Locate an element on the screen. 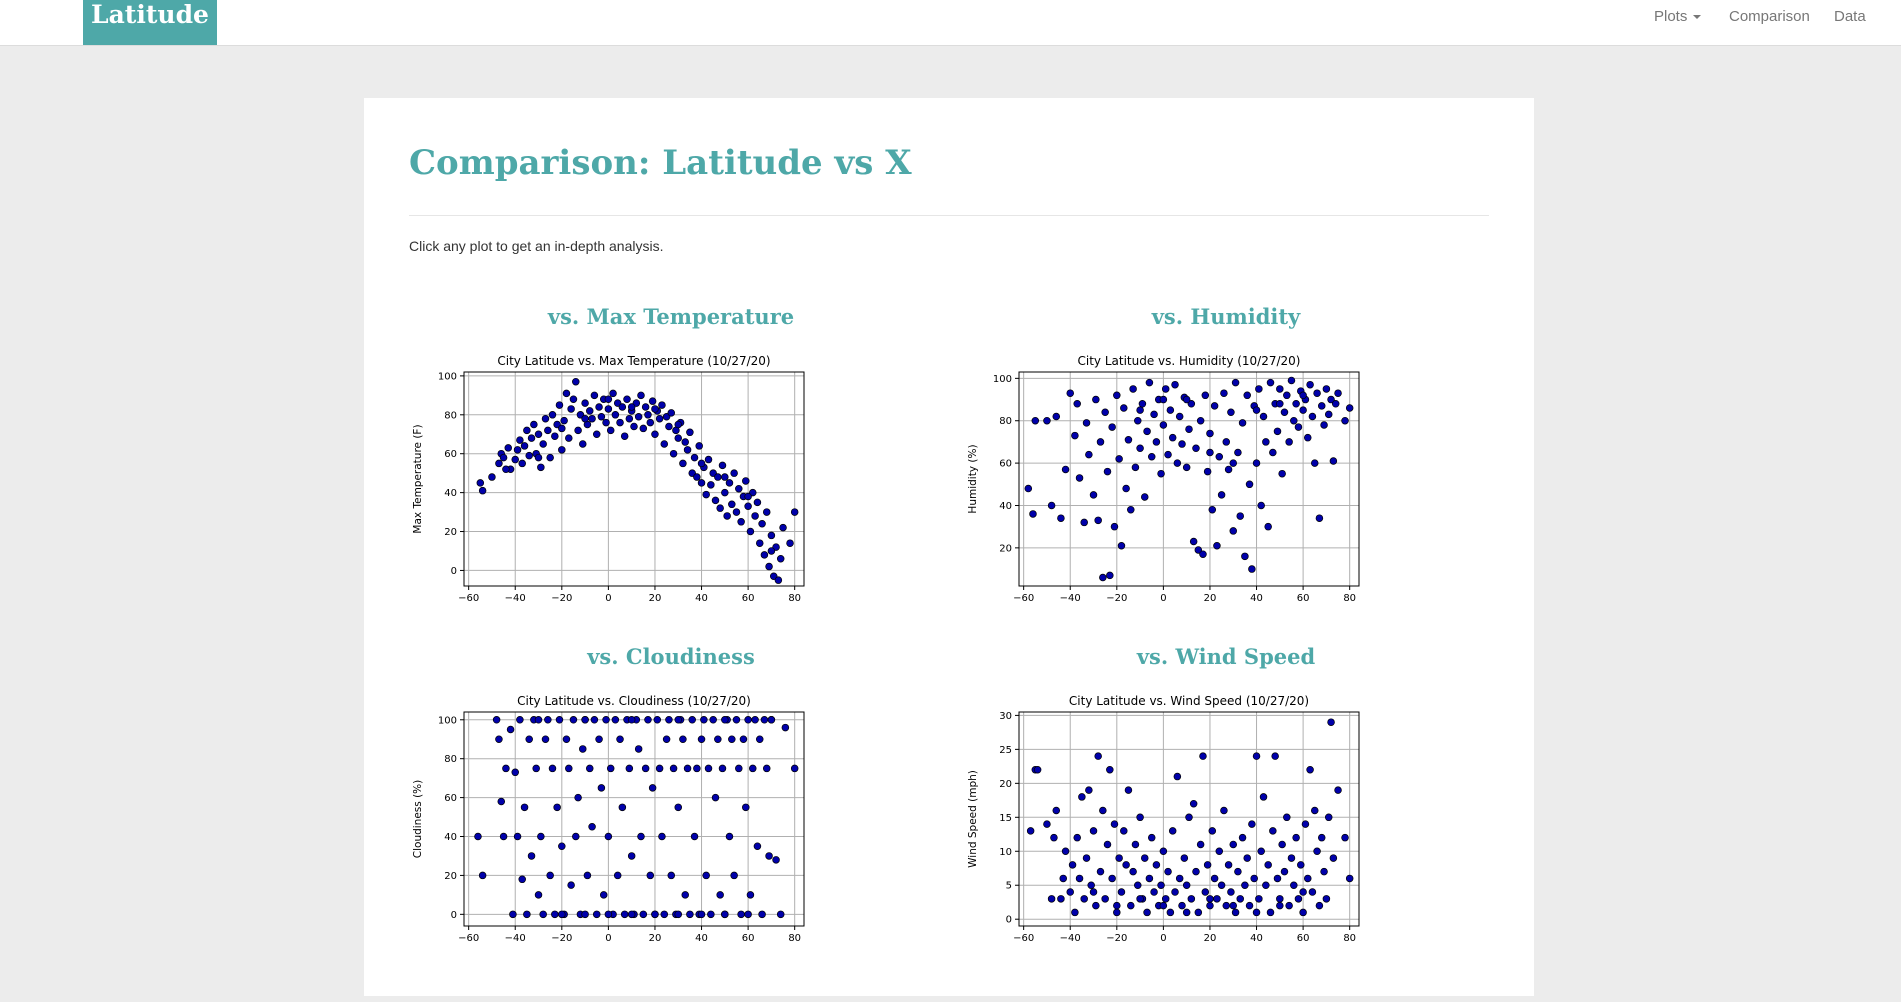 Image resolution: width=1901 pixels, height=1002 pixels. x-tick-label: 20 is located at coordinates (655, 938).